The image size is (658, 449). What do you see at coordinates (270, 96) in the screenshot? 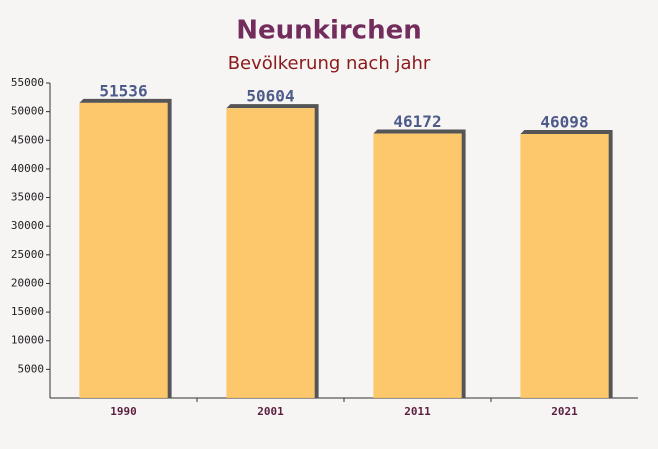
I see `value-label: 50604` at bounding box center [270, 96].